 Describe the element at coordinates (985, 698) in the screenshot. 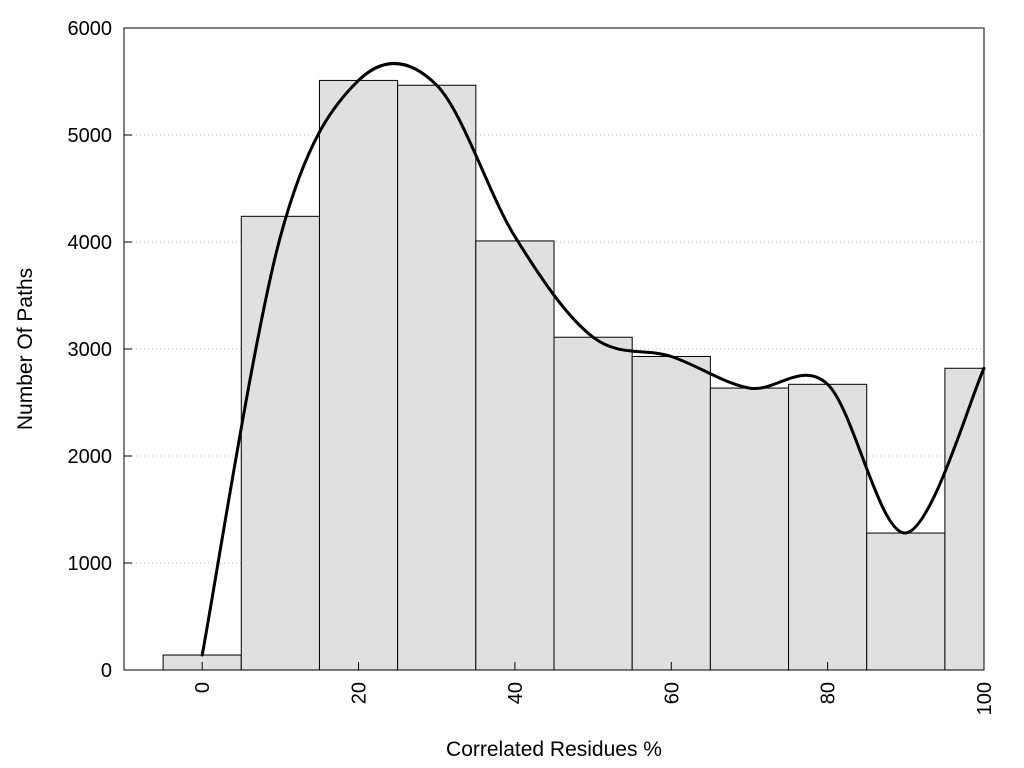

I see `x-tick-label: 100` at that location.